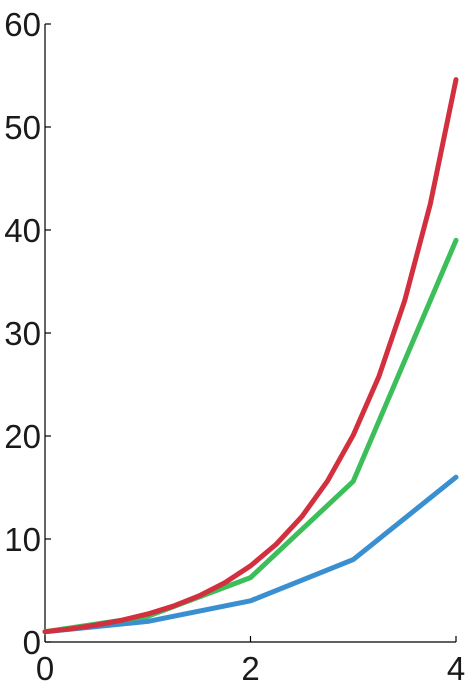 The image size is (474, 689). I want to click on y-tick-label: 40, so click(22, 230).